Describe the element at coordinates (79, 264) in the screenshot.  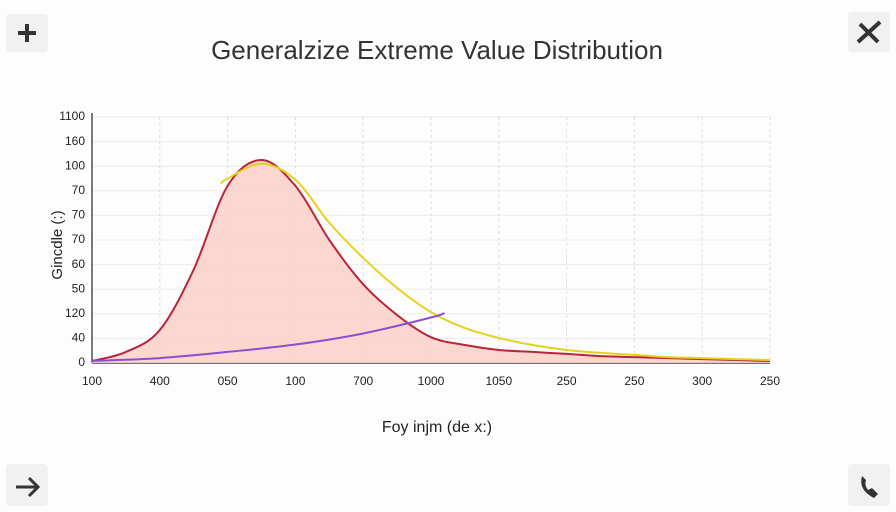
I see `y-tick-label: 60` at that location.